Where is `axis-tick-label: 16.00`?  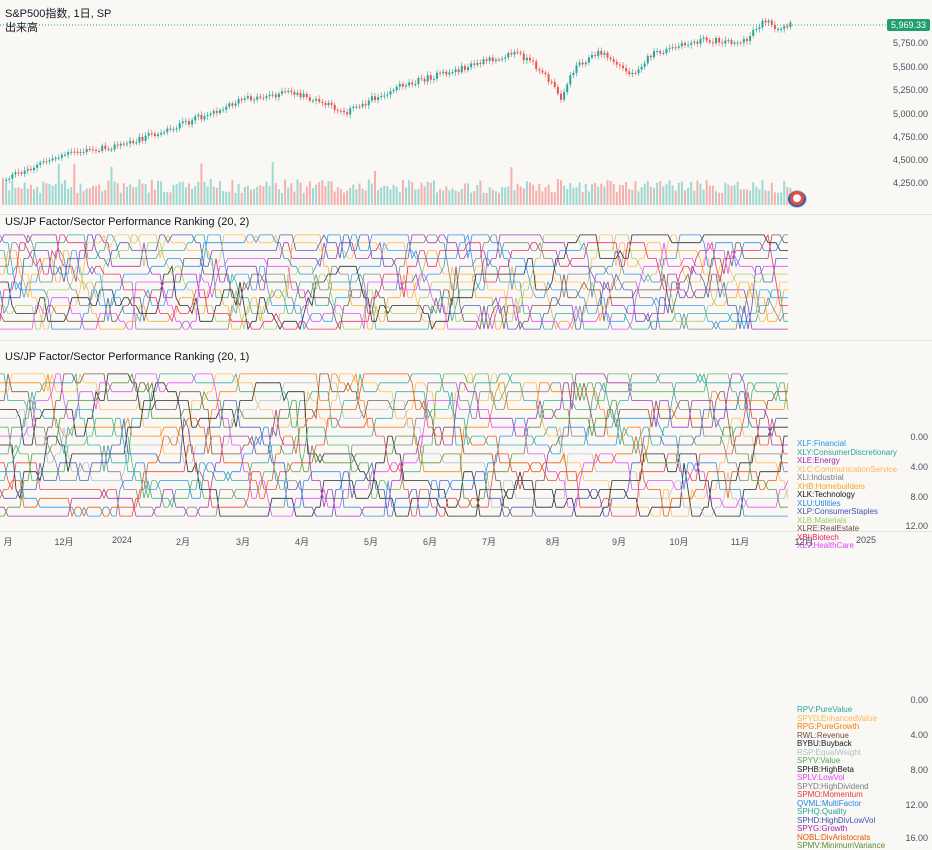
axis-tick-label: 16.00 is located at coordinates (916, 838).